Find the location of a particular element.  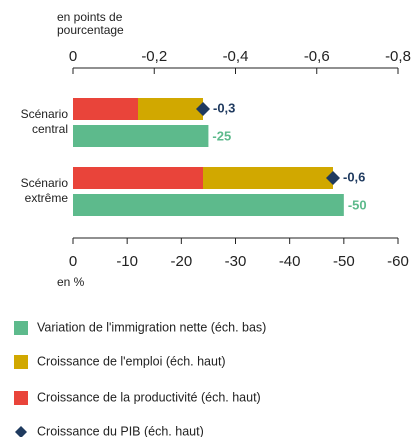

x2-tick-label: -0,4 is located at coordinates (236, 56).